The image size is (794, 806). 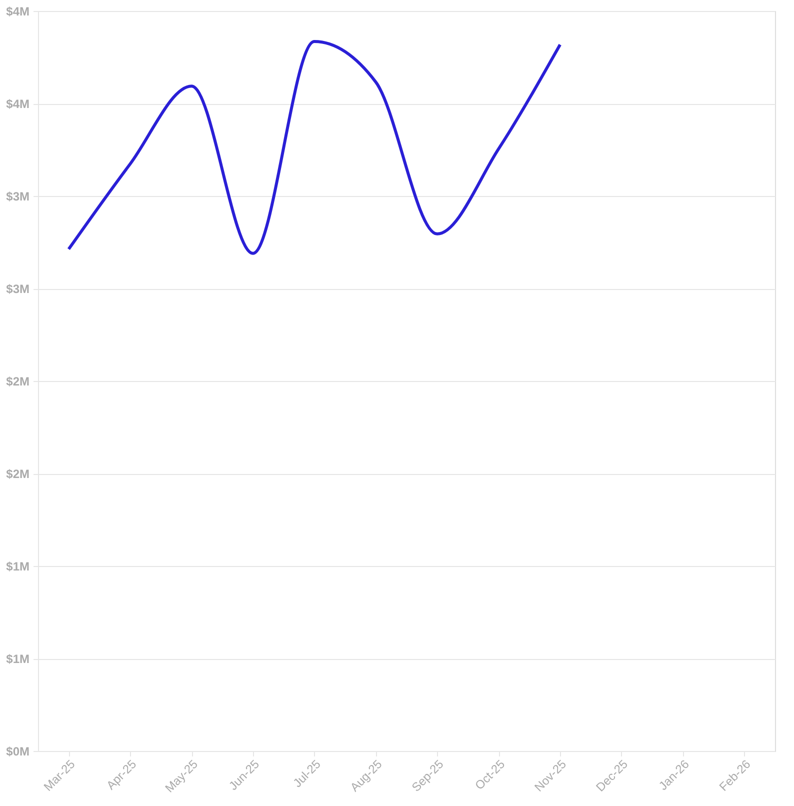 What do you see at coordinates (18, 751) in the screenshot?
I see `y-tick-label: $0M` at bounding box center [18, 751].